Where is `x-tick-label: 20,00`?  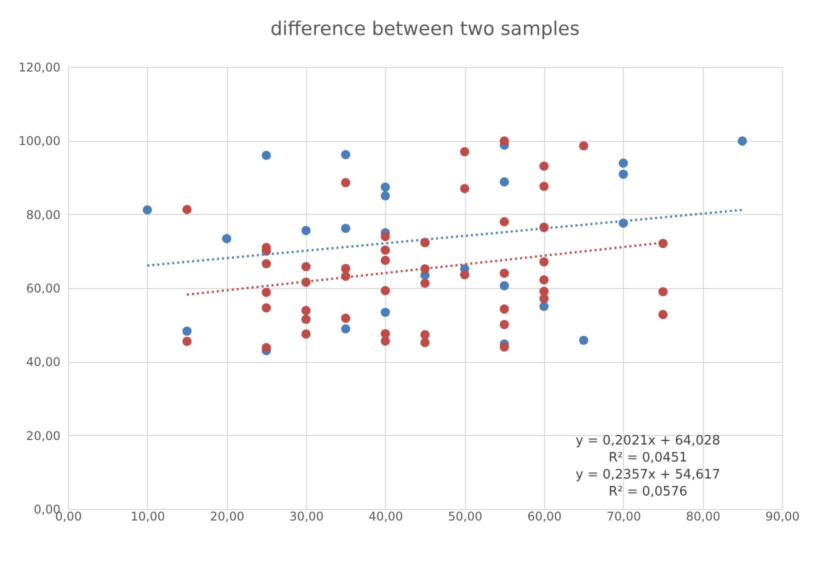 x-tick-label: 20,00 is located at coordinates (227, 517).